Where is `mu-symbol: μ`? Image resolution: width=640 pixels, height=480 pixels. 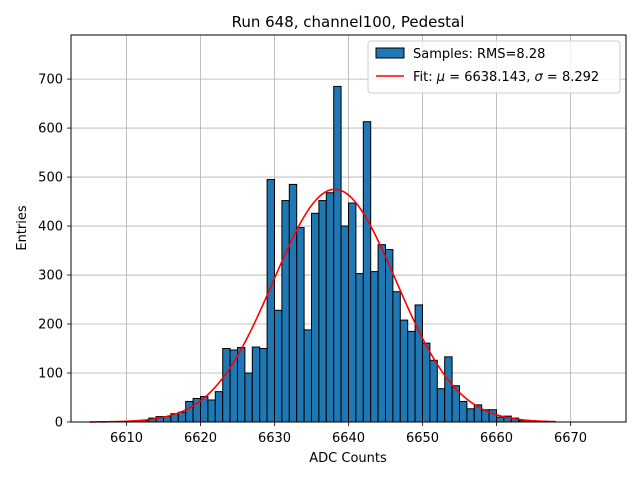
mu-symbol: μ is located at coordinates (440, 77).